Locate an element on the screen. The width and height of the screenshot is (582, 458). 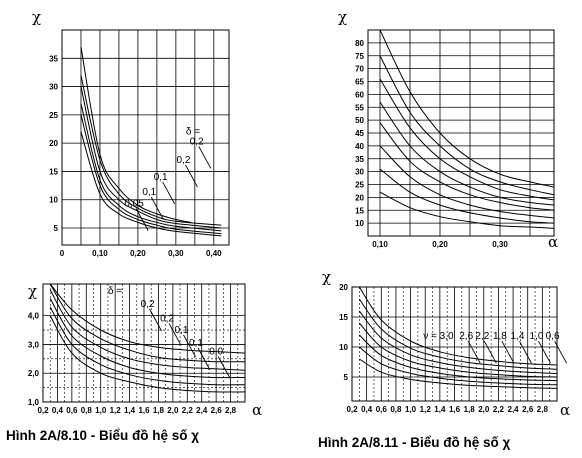
y-tick-label: 75 is located at coordinates (359, 56).